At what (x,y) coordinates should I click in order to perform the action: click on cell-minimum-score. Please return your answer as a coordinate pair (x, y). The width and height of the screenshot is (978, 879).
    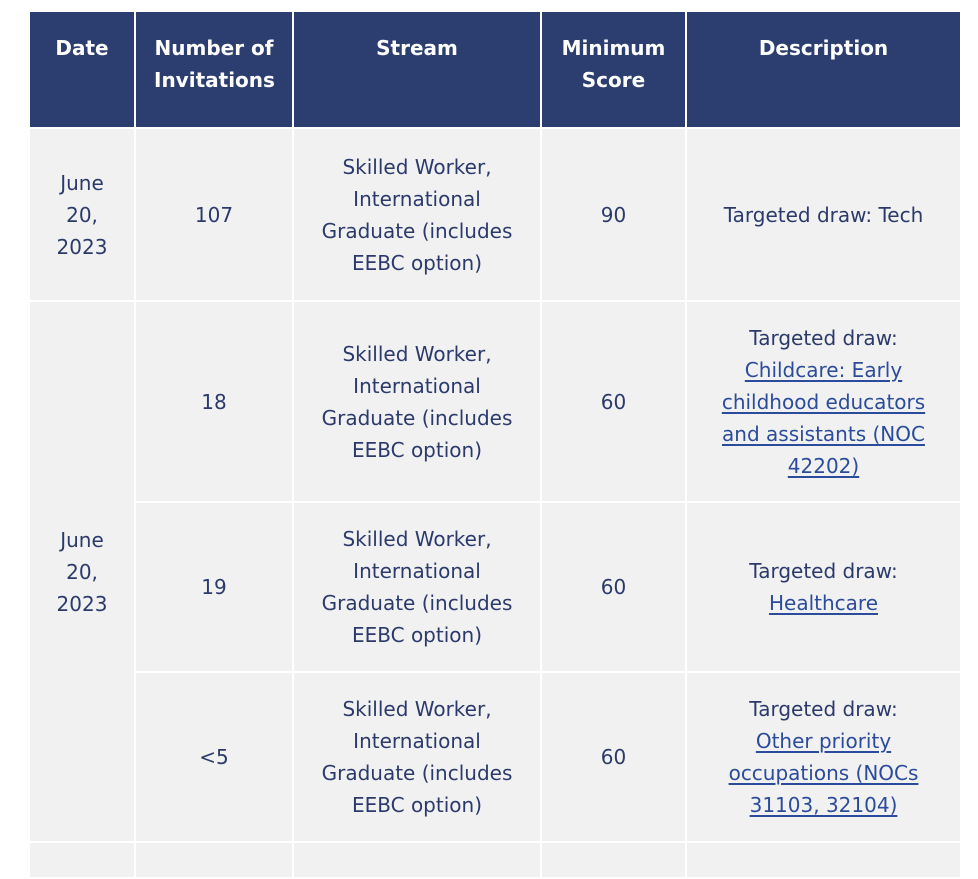
    Looking at the image, I should click on (613, 860).